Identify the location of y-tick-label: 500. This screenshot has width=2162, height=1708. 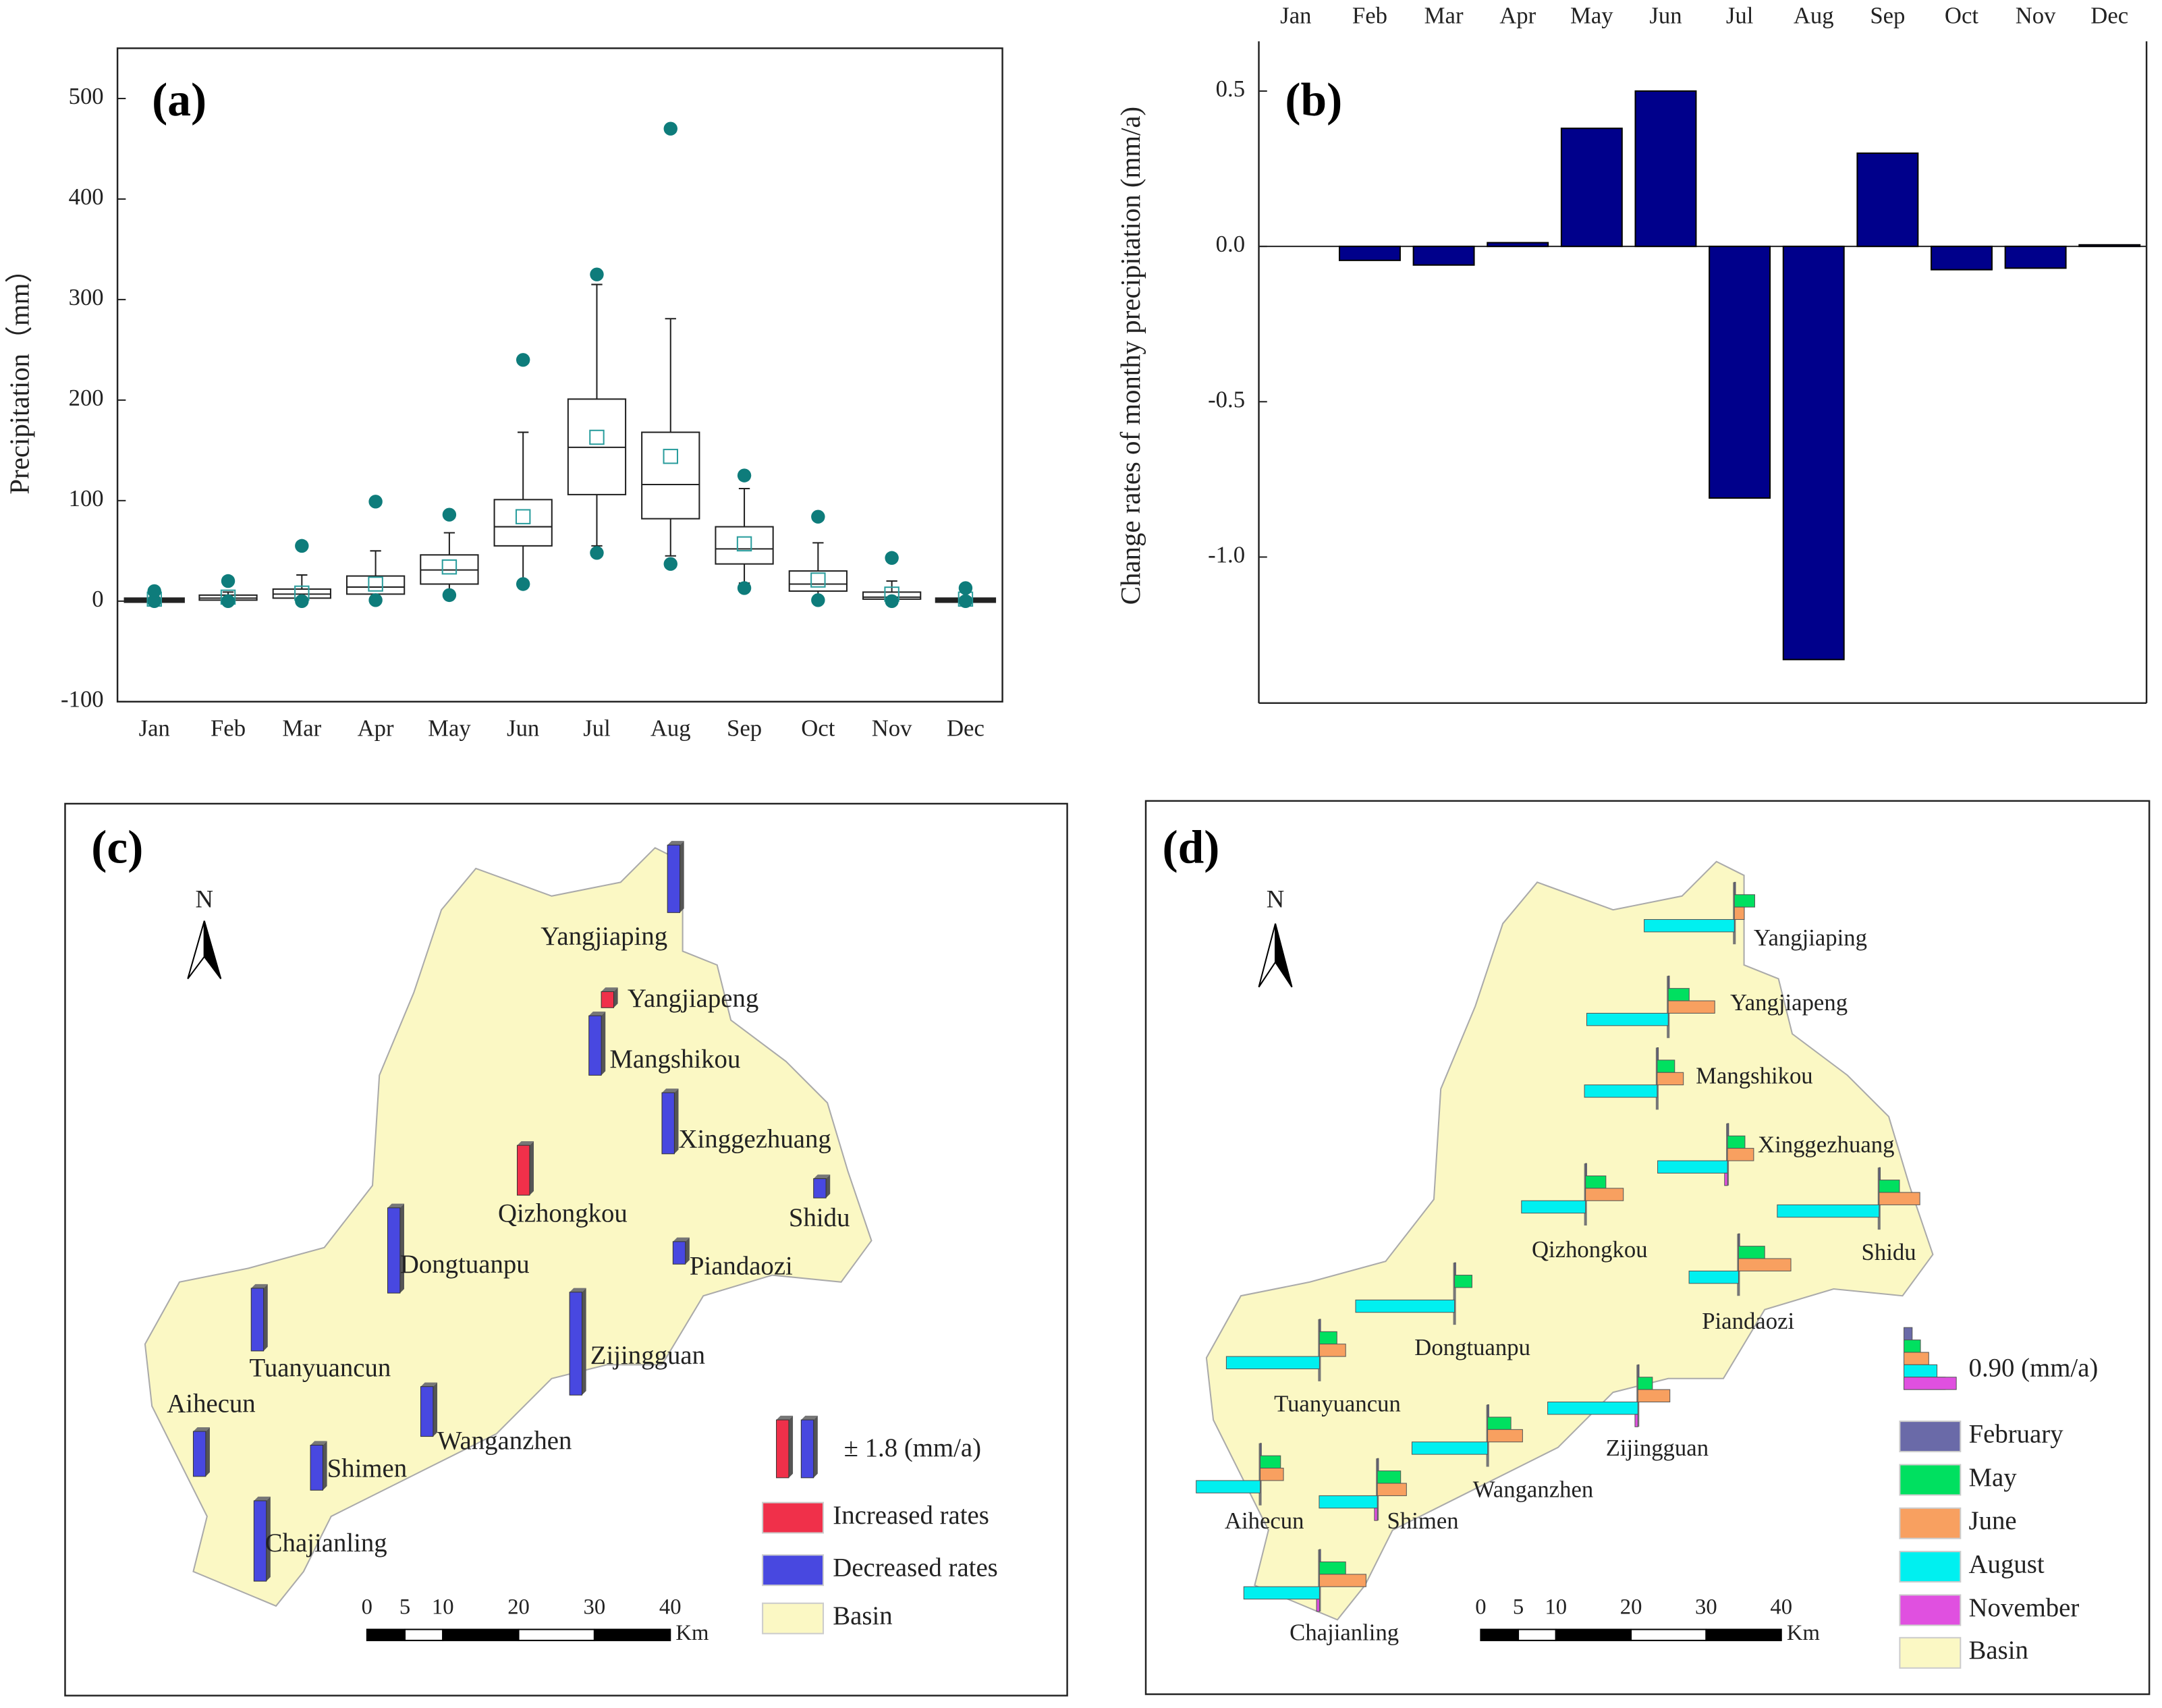
(86, 96).